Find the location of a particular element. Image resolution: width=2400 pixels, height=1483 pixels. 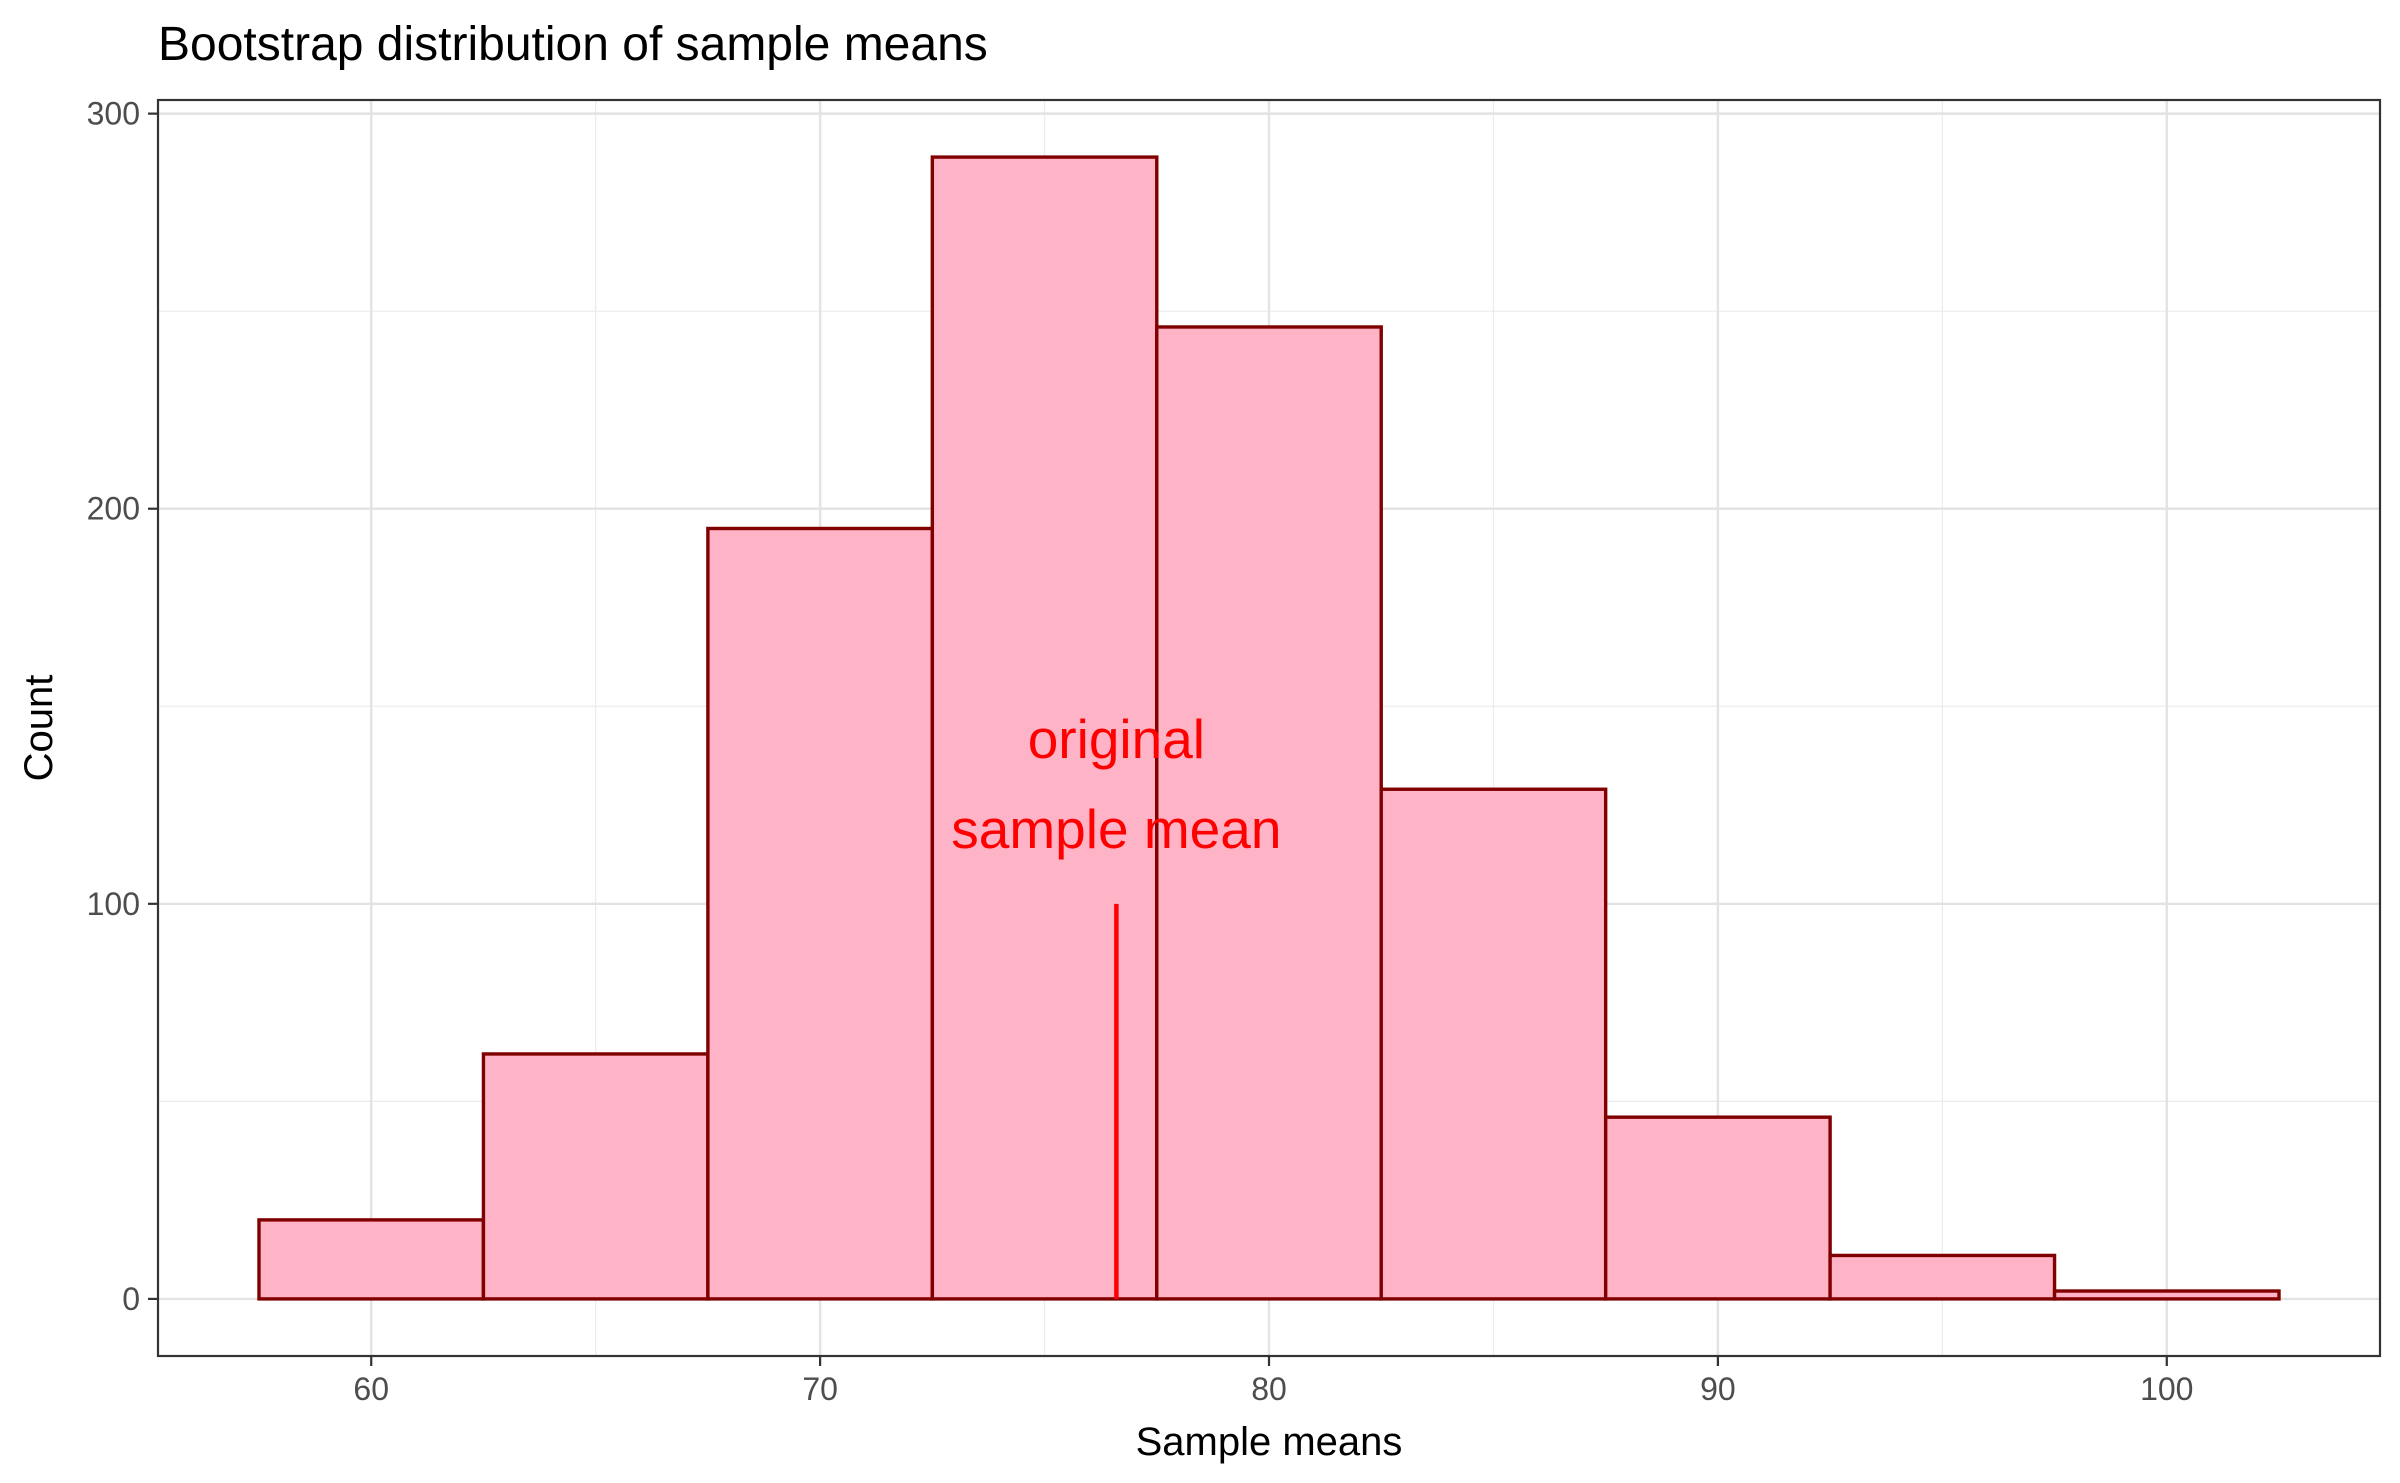

y-tick-label: 100 is located at coordinates (113, 904).